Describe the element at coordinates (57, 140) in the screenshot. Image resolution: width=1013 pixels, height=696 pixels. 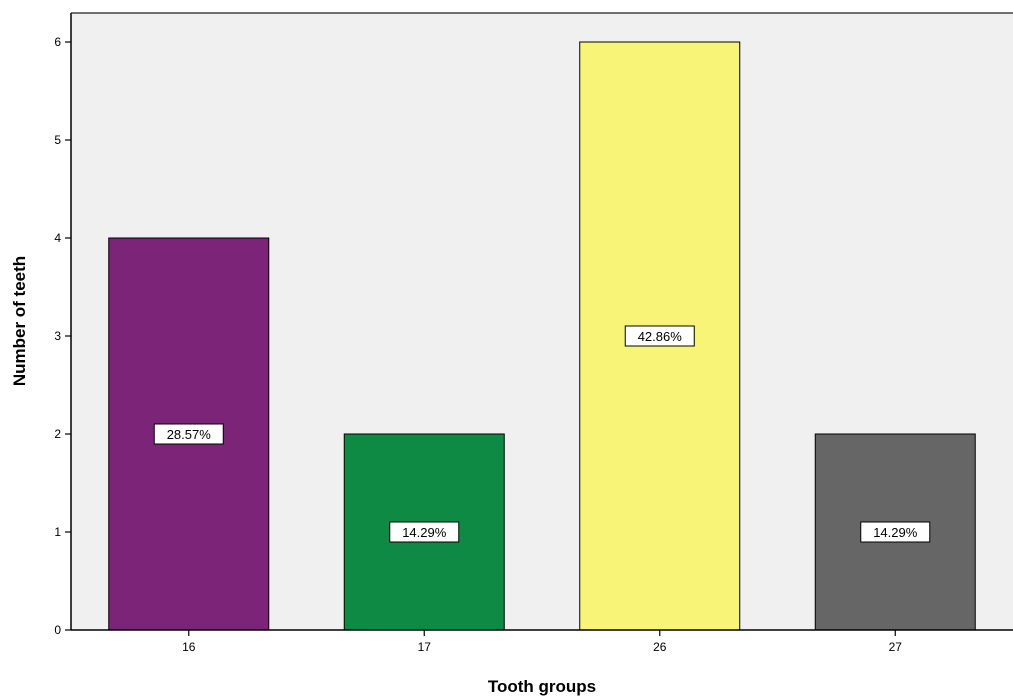
I see `y-tick-label: 5` at that location.